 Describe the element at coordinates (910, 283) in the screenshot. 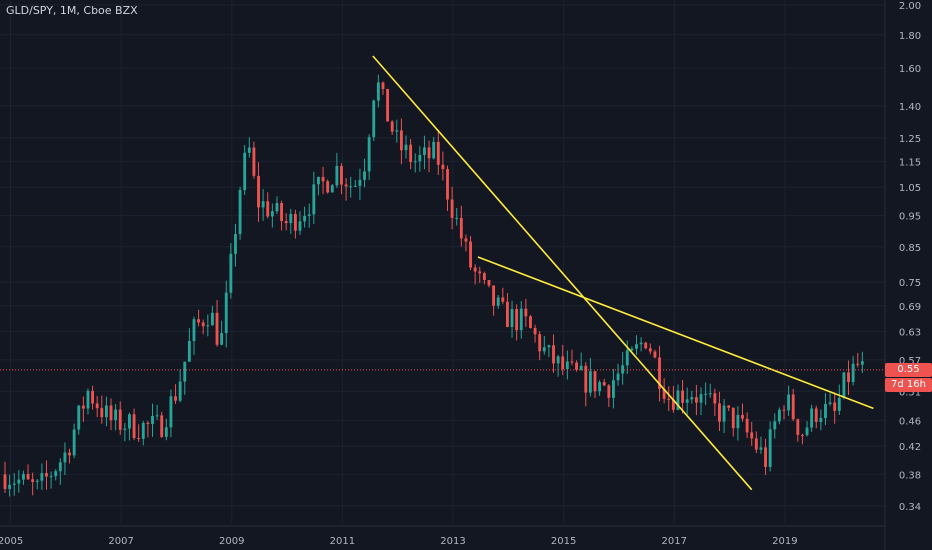

I see `y-tick-label: 0.75` at that location.